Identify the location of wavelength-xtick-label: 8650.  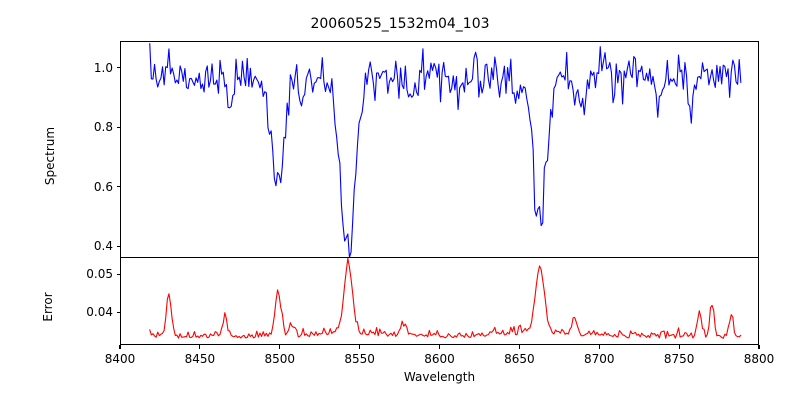
(519, 359).